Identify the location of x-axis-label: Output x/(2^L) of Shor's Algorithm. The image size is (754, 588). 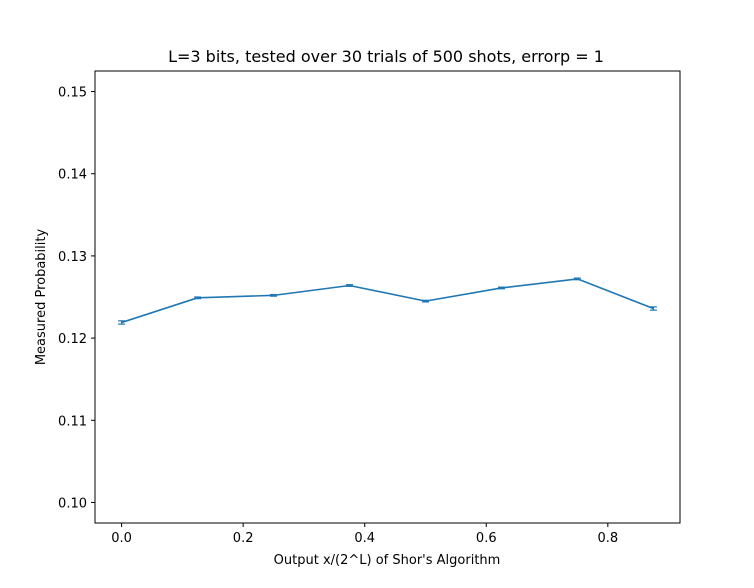
(387, 560).